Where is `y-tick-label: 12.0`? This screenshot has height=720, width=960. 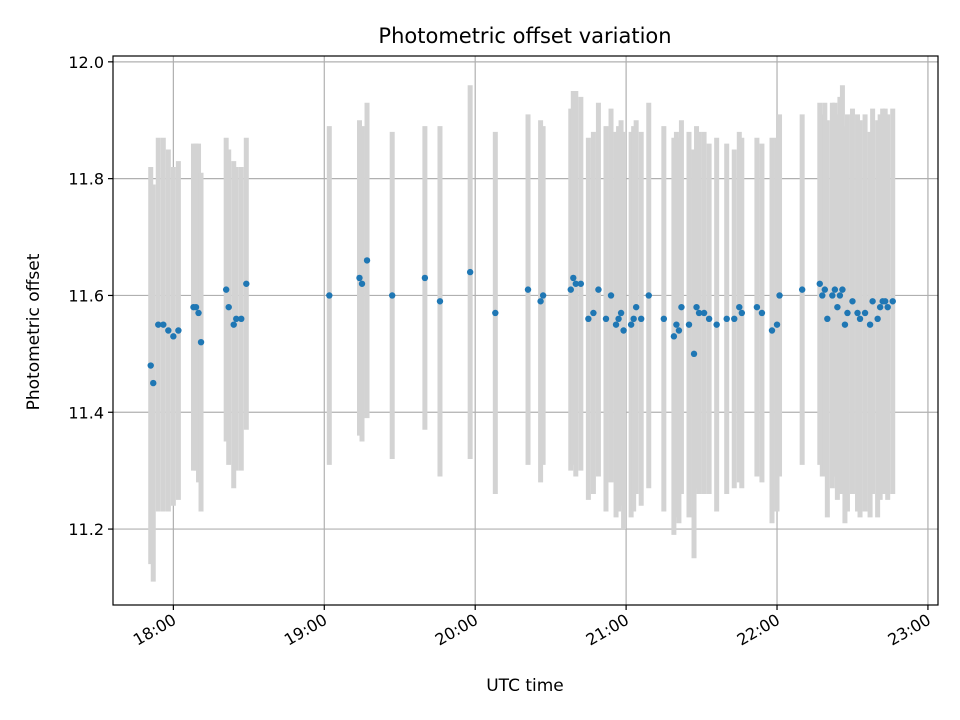
y-tick-label: 12.0 is located at coordinates (86, 62).